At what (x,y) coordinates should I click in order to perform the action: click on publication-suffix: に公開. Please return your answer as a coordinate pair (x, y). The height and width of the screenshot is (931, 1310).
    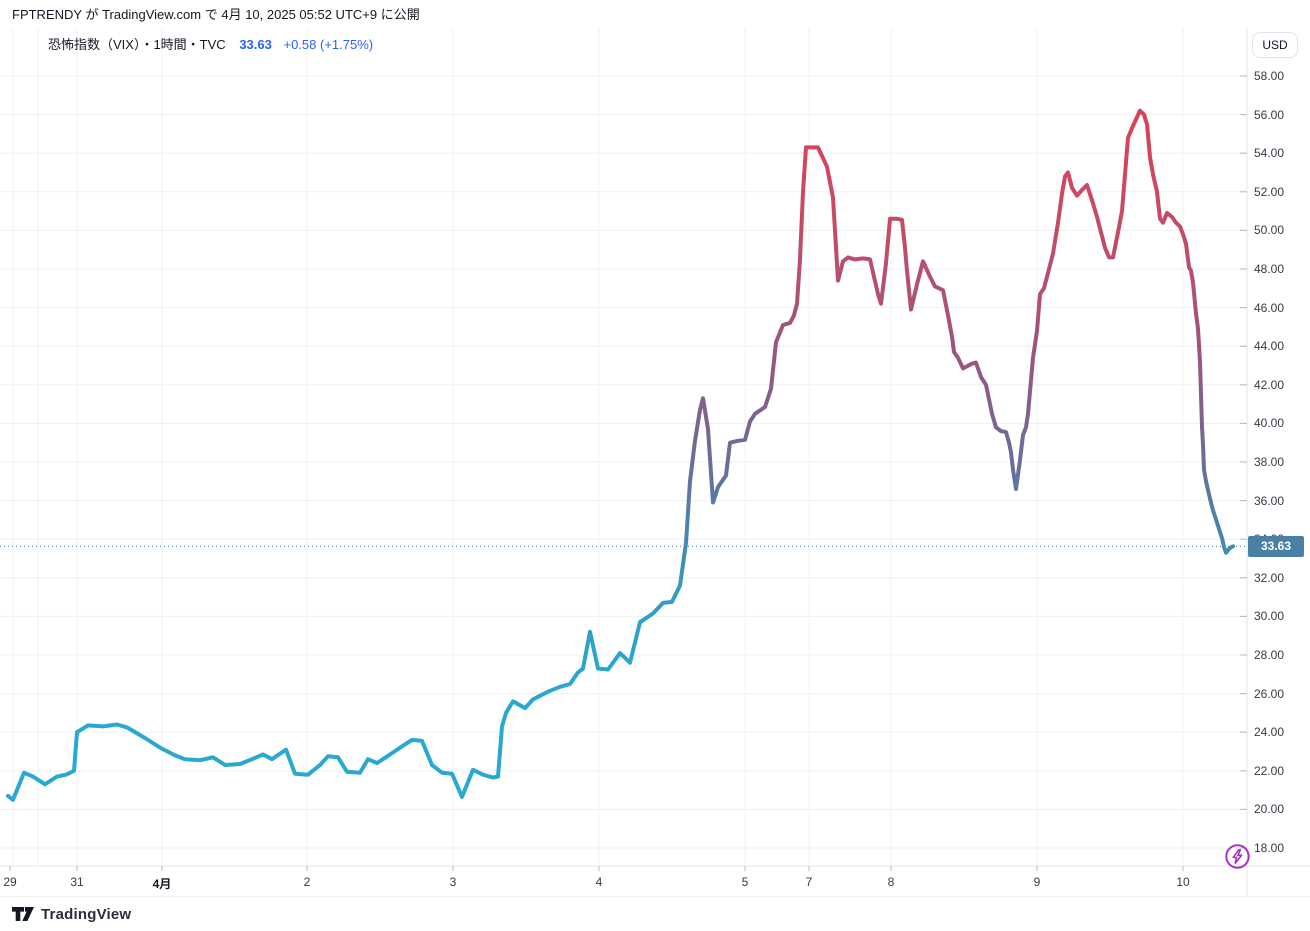
    Looking at the image, I should click on (400, 14).